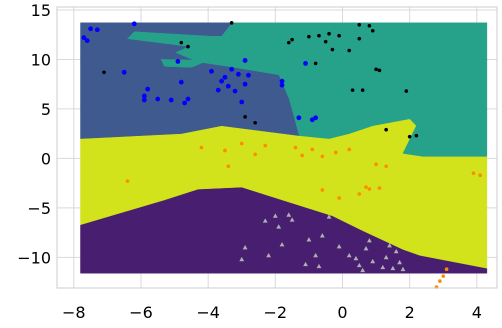 The height and width of the screenshot is (328, 502). What do you see at coordinates (276, 312) in the screenshot?
I see `x-tick-label: −2` at bounding box center [276, 312].